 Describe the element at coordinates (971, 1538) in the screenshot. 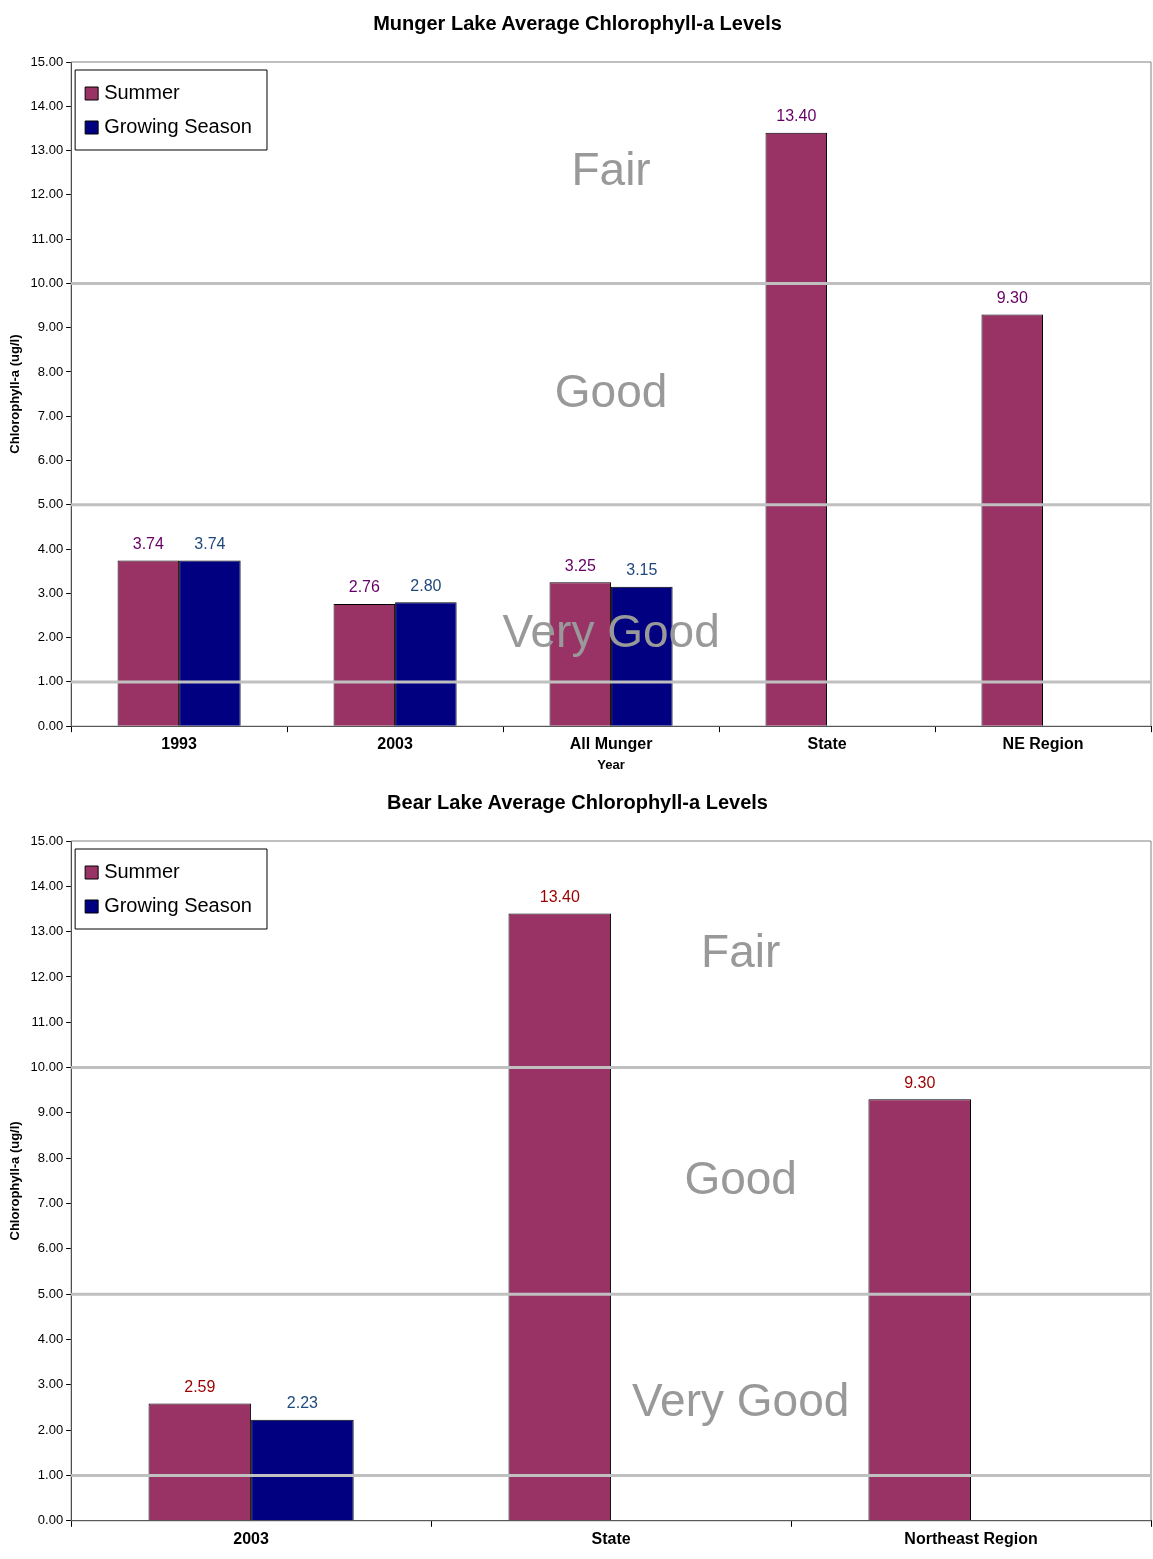

I see `x-tick-label: Northeast Region` at that location.